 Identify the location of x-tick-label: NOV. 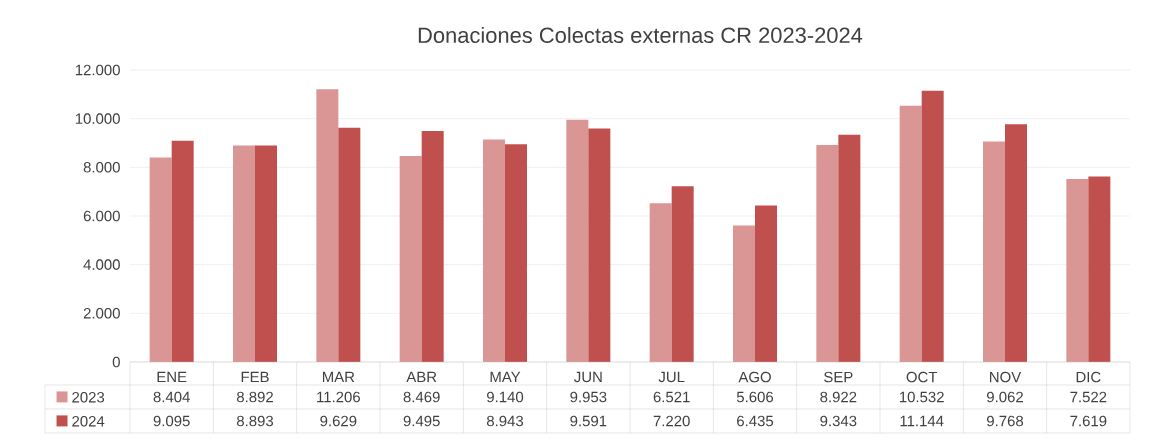
(1006, 377).